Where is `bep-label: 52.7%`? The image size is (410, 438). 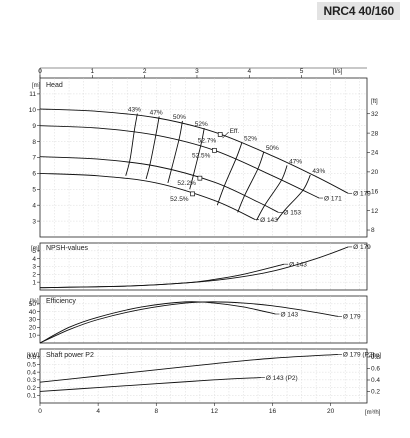
bep-label: 52.7% is located at coordinates (207, 140).